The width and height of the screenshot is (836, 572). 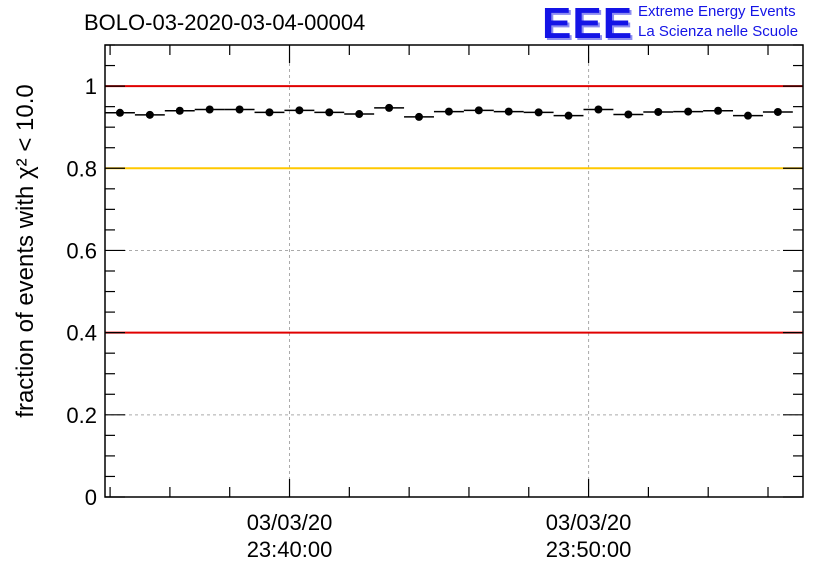 What do you see at coordinates (81, 168) in the screenshot?
I see `y-tick-label: 0.8` at bounding box center [81, 168].